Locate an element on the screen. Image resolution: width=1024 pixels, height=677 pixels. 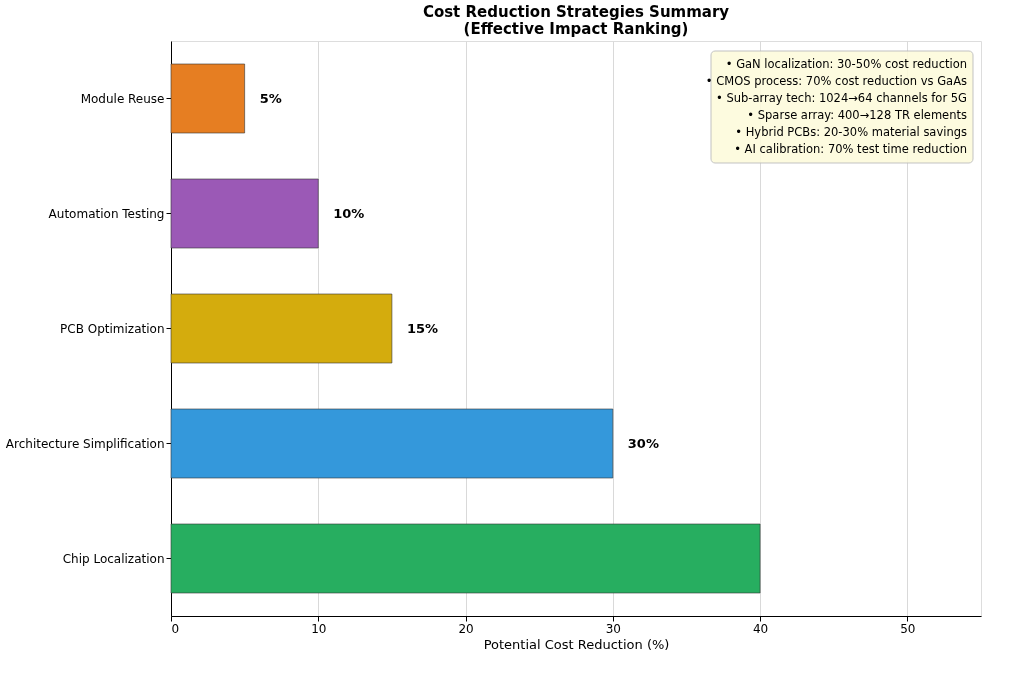
y-tick-label: Architecture Simplification is located at coordinates (85, 443).